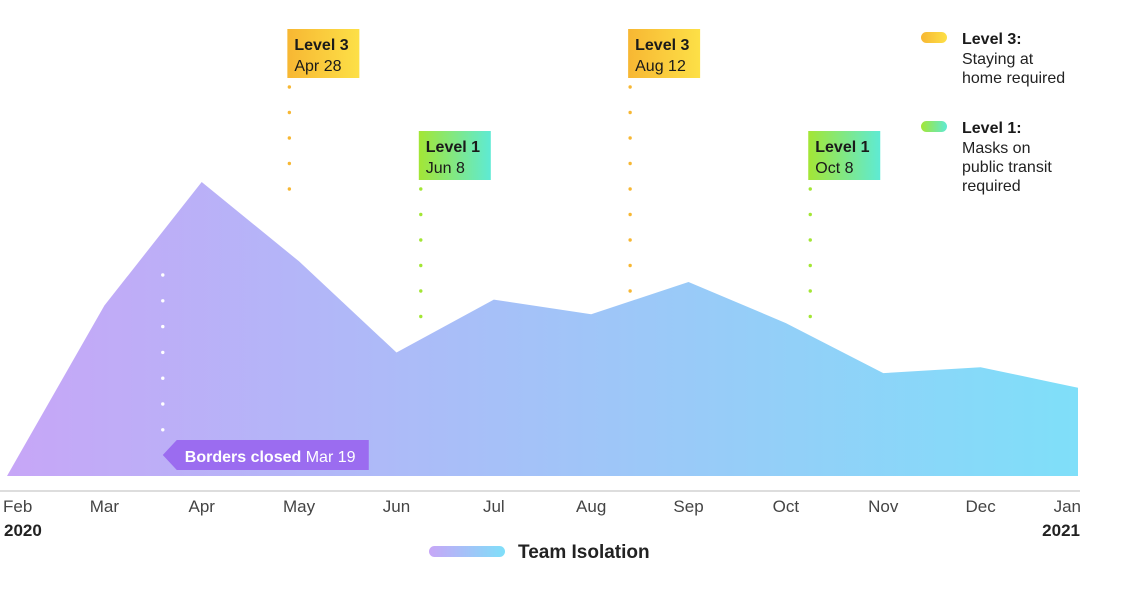 Image resolution: width=1132 pixels, height=589 pixels. What do you see at coordinates (998, 59) in the screenshot?
I see `legend-description-line: Staying at` at bounding box center [998, 59].